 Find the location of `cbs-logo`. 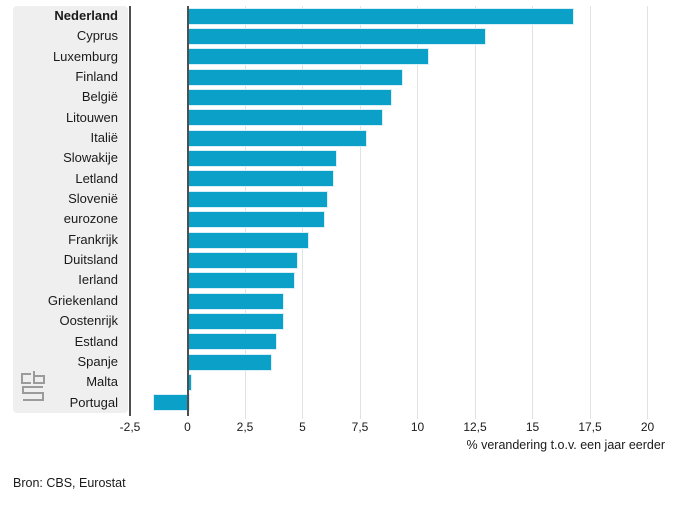

cbs-logo is located at coordinates (33, 386).